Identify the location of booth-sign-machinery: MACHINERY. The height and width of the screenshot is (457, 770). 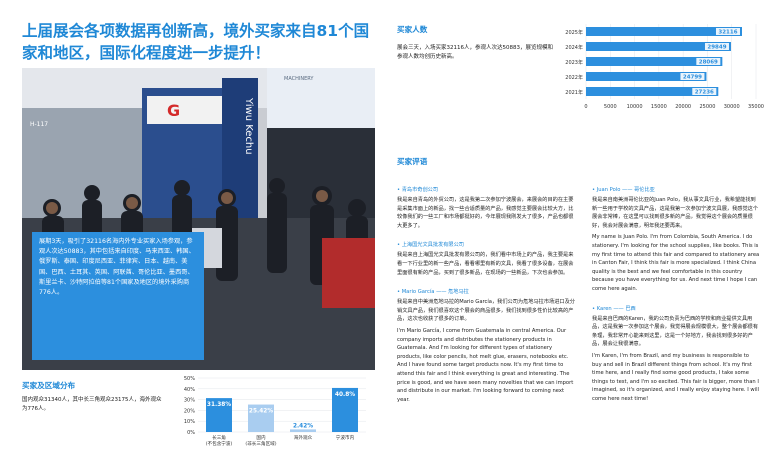
(299, 79).